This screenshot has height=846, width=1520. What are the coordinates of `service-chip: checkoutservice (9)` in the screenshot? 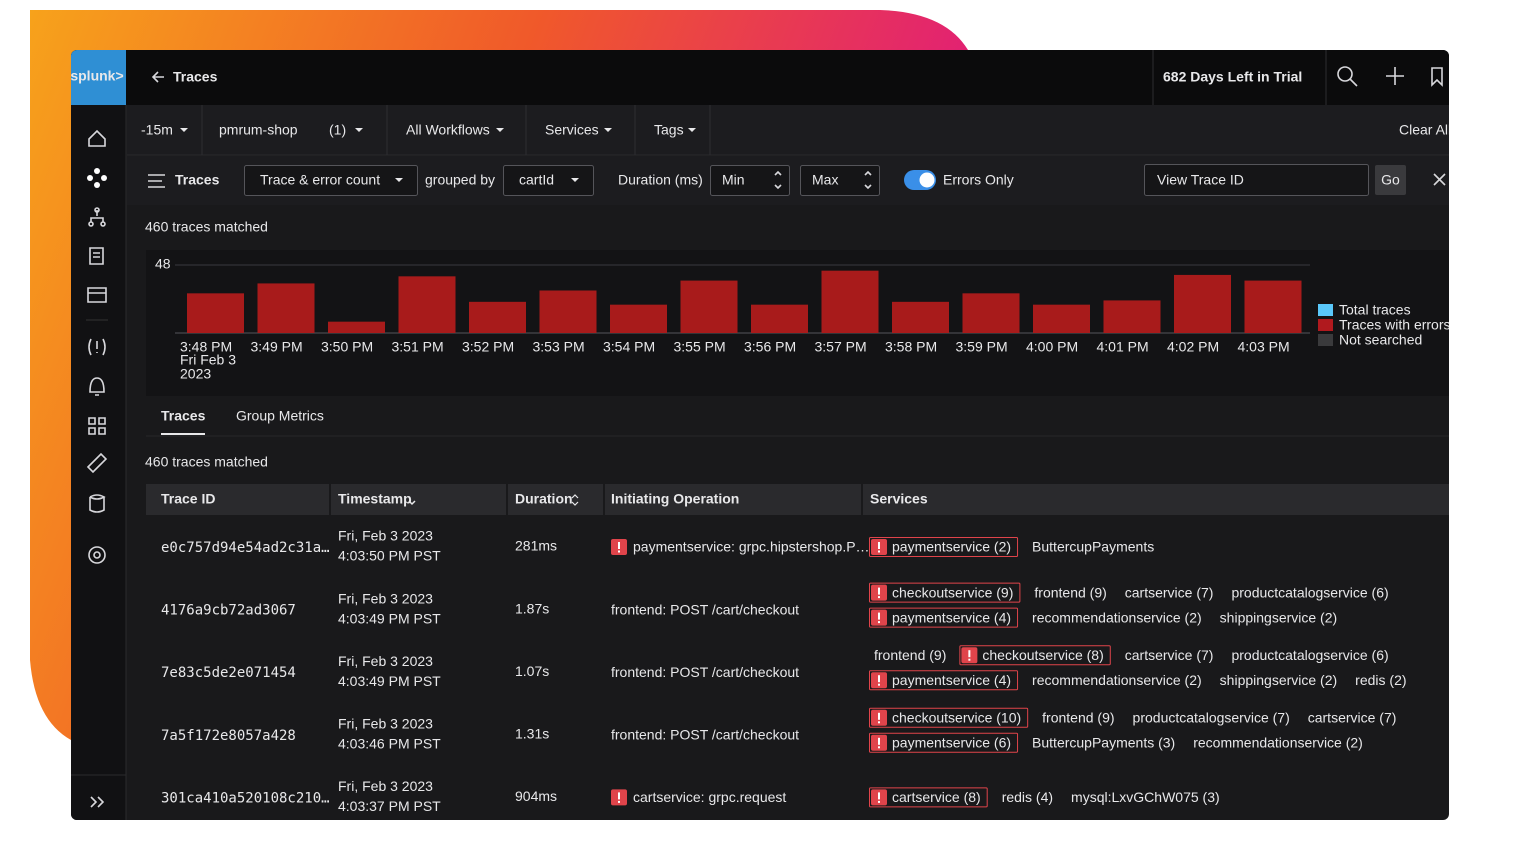 It's located at (952, 592).